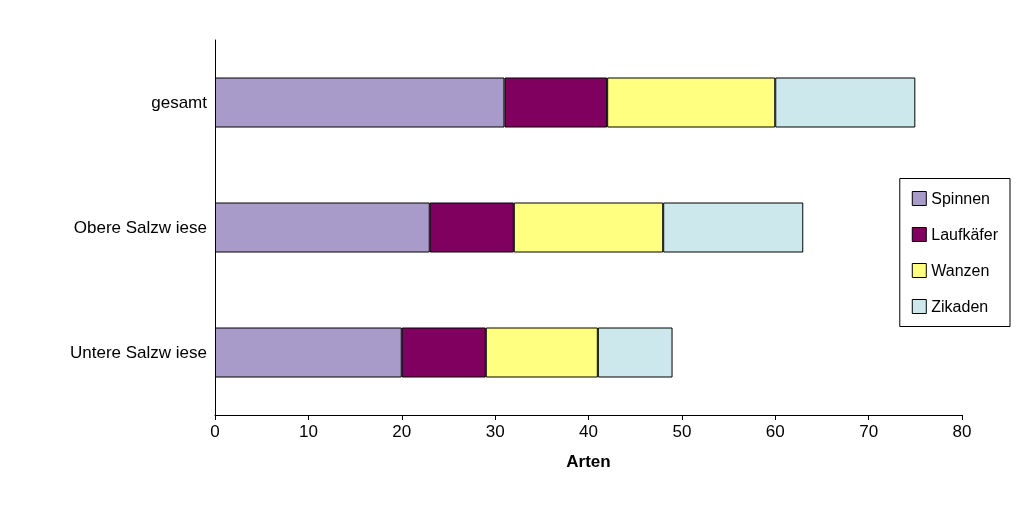 The image size is (1018, 505). I want to click on x-tick-label: 0, so click(215, 431).